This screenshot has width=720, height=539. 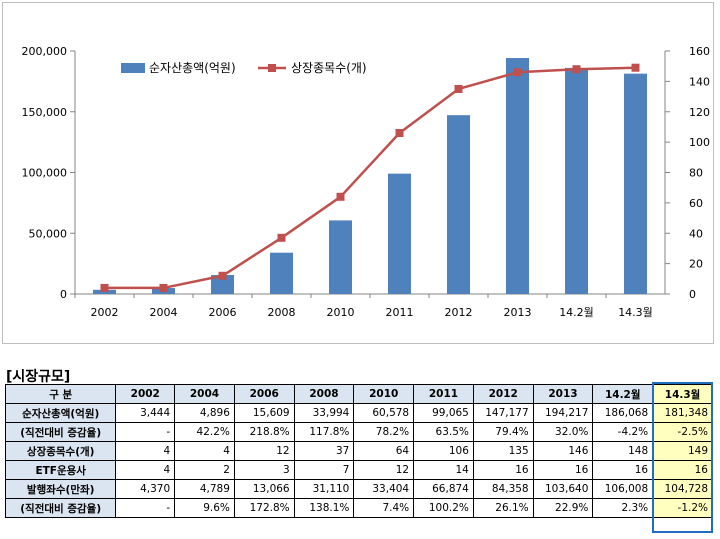 What do you see at coordinates (692, 294) in the screenshot?
I see `y2-tick-label: 0` at bounding box center [692, 294].